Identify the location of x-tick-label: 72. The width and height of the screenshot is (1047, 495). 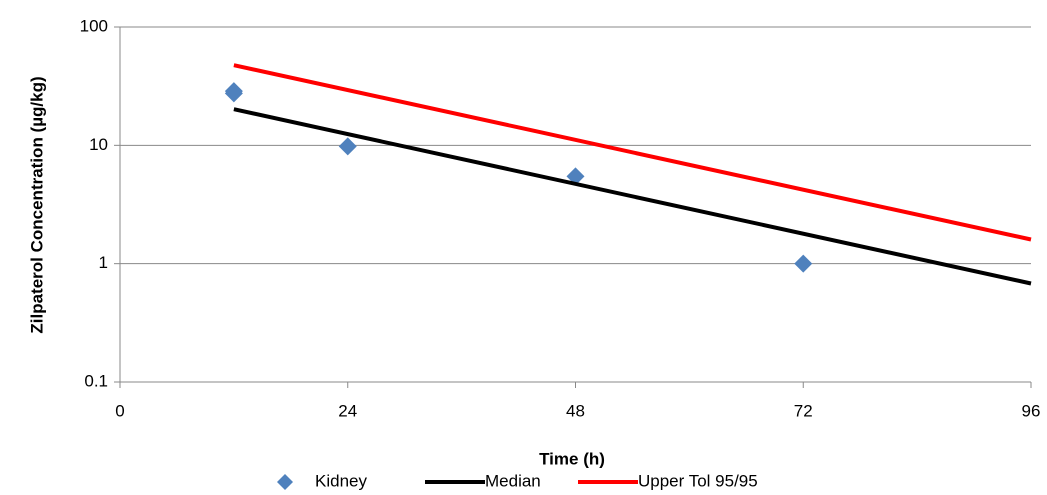
(803, 410).